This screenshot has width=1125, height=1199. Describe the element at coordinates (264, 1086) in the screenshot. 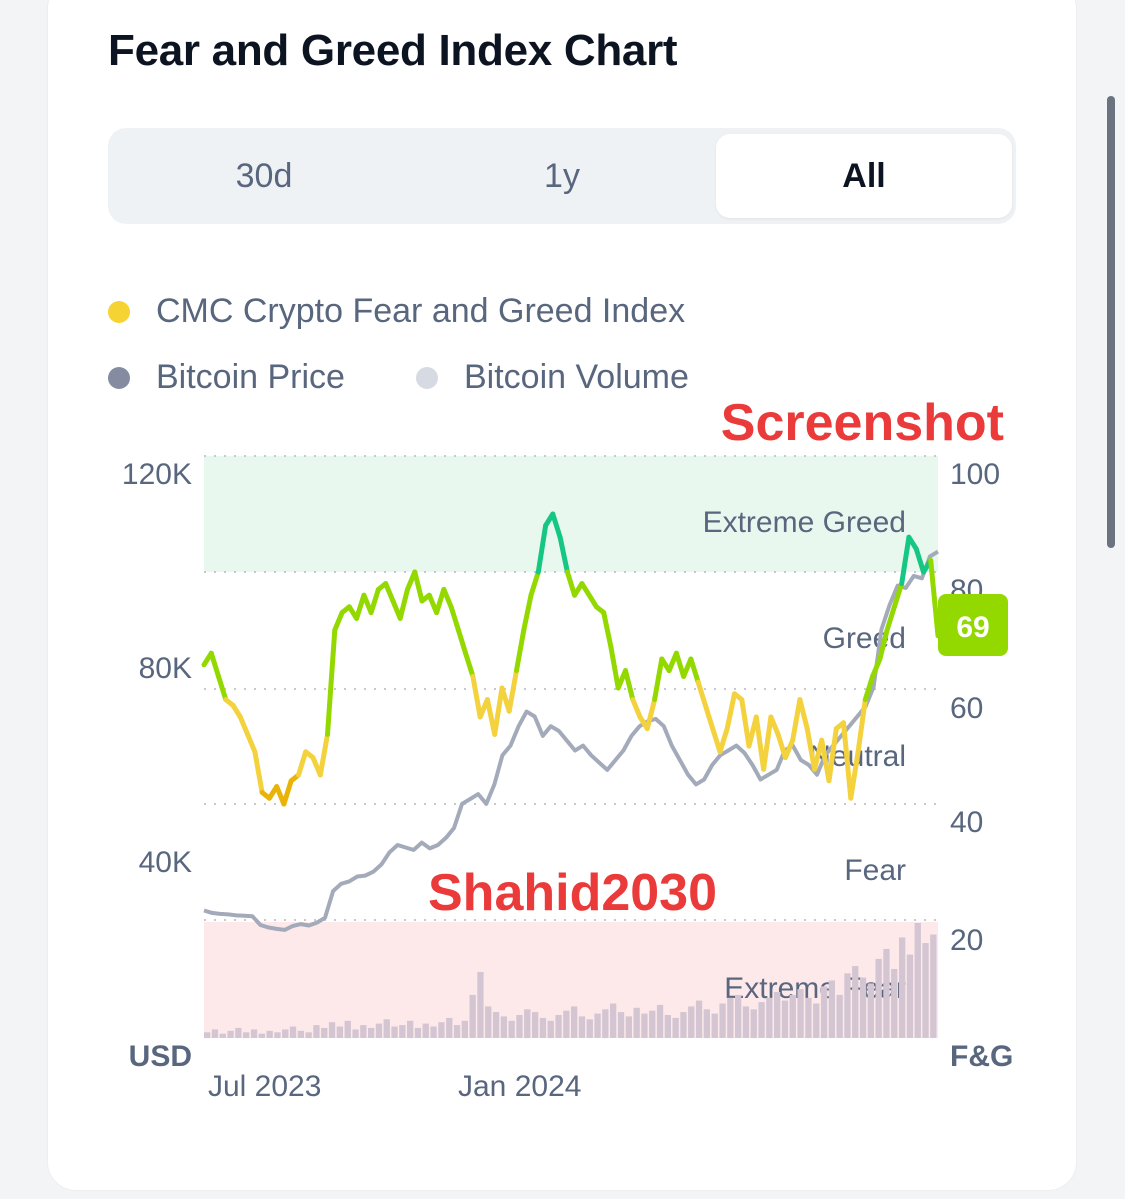

I see `x-tick-jul-2023: Jul 2023` at that location.